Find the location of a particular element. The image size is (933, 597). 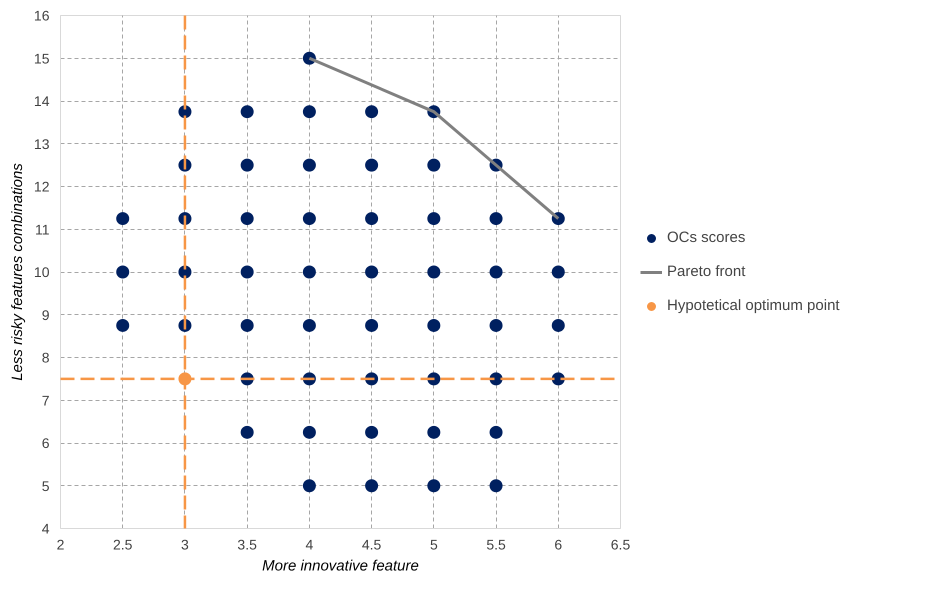

x-axis-title: More innovative feature is located at coordinates (340, 566).